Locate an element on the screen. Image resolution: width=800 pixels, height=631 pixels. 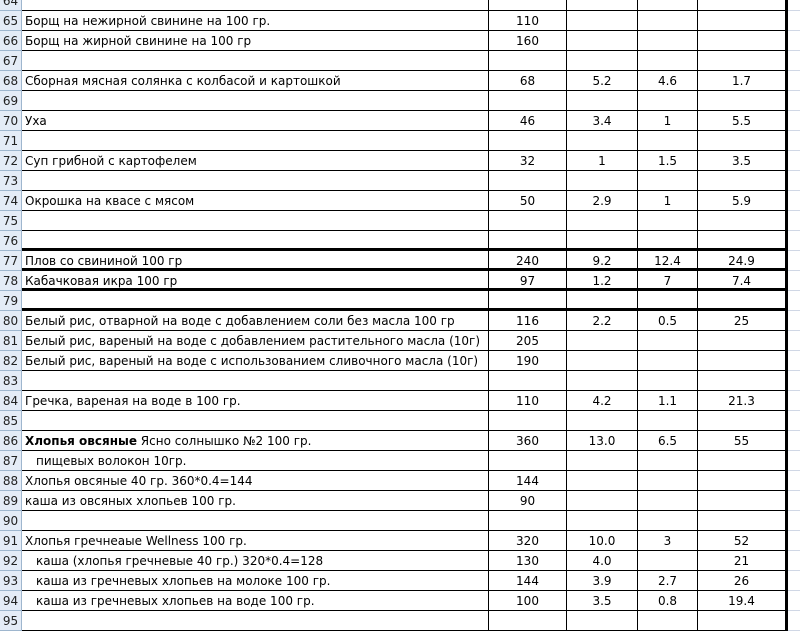
cell-c: 3.9 is located at coordinates (602, 581).